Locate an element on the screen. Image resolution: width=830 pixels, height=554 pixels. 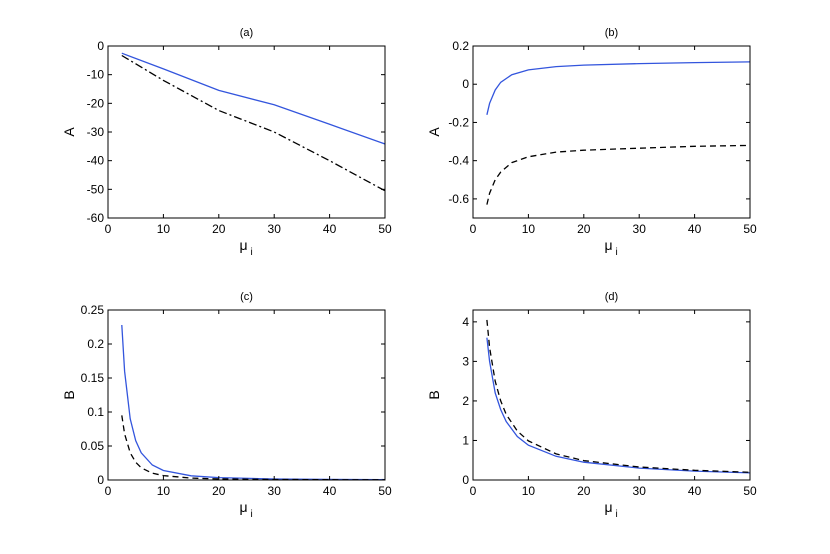
y-tick-label: -0.4 is located at coordinates (458, 161).